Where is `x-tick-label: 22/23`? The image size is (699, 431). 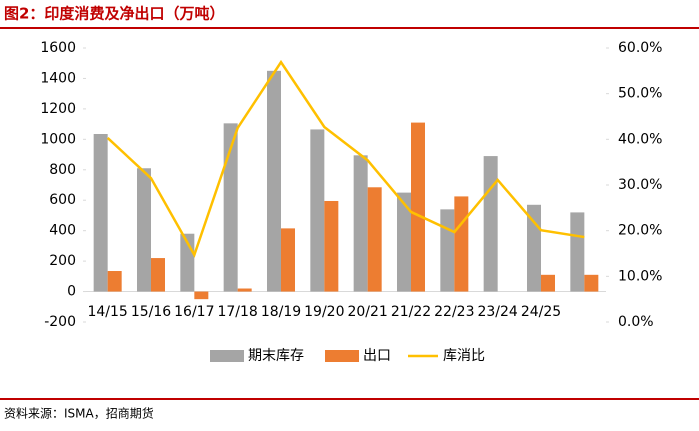 x-tick-label: 22/23 is located at coordinates (454, 312).